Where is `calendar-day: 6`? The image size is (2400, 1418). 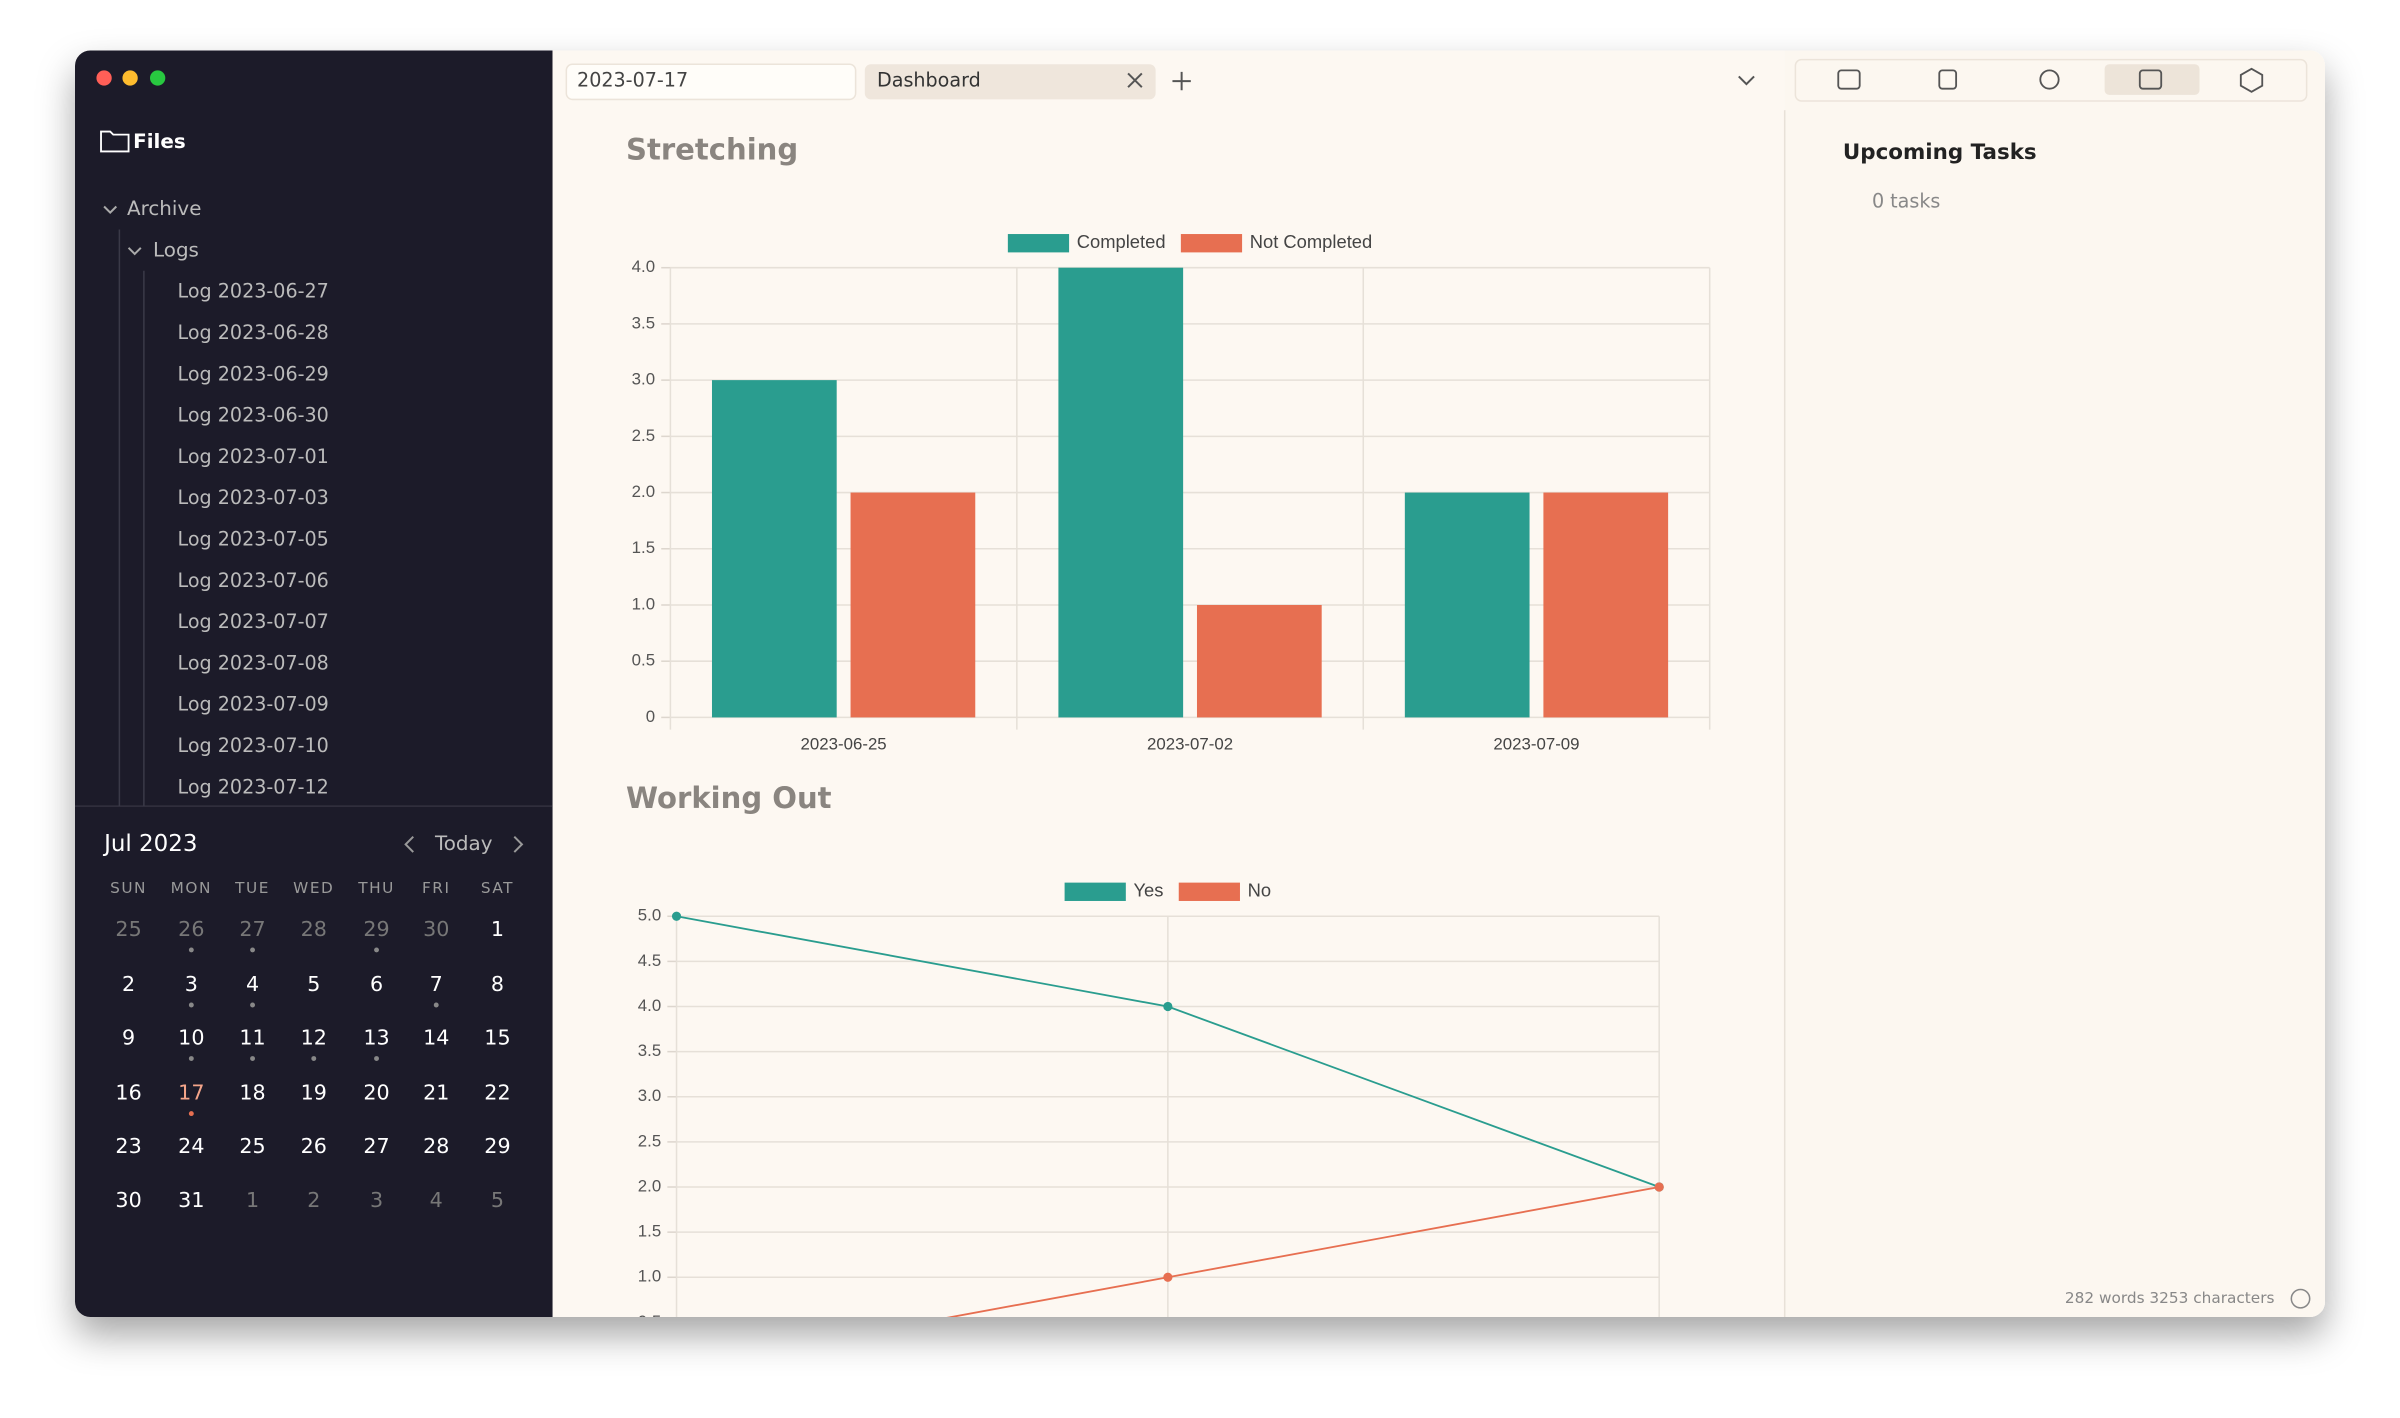 calendar-day: 6 is located at coordinates (376, 984).